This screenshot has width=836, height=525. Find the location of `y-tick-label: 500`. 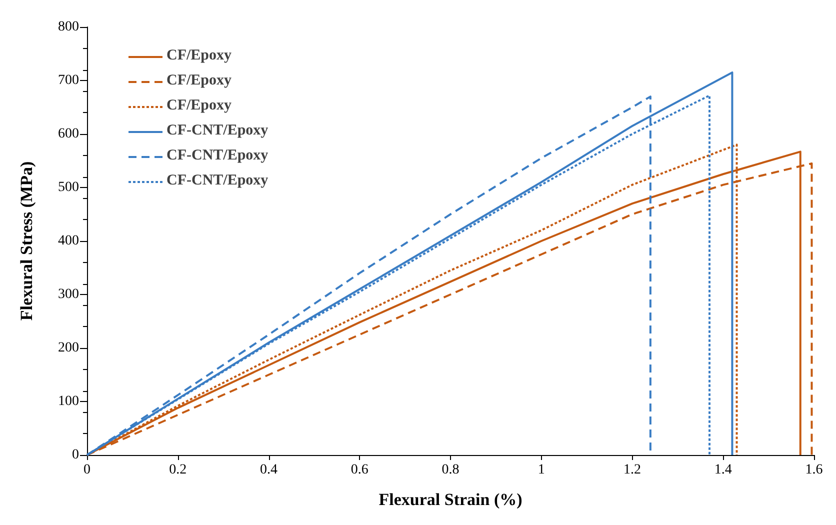

y-tick-label: 500 is located at coordinates (68, 187).